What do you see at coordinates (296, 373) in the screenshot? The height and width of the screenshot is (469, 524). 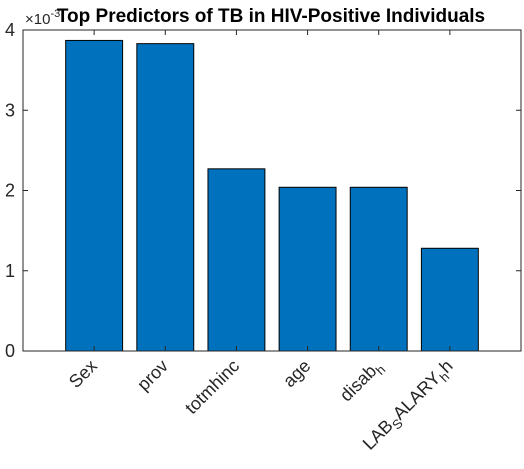 I see `x-tick-label: age` at bounding box center [296, 373].